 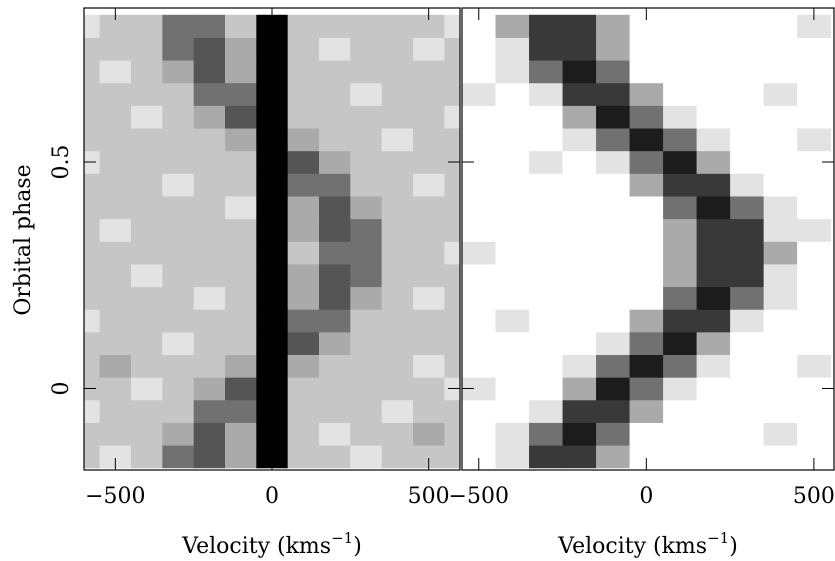 What do you see at coordinates (115, 496) in the screenshot?
I see `x-tick-label: −500` at bounding box center [115, 496].